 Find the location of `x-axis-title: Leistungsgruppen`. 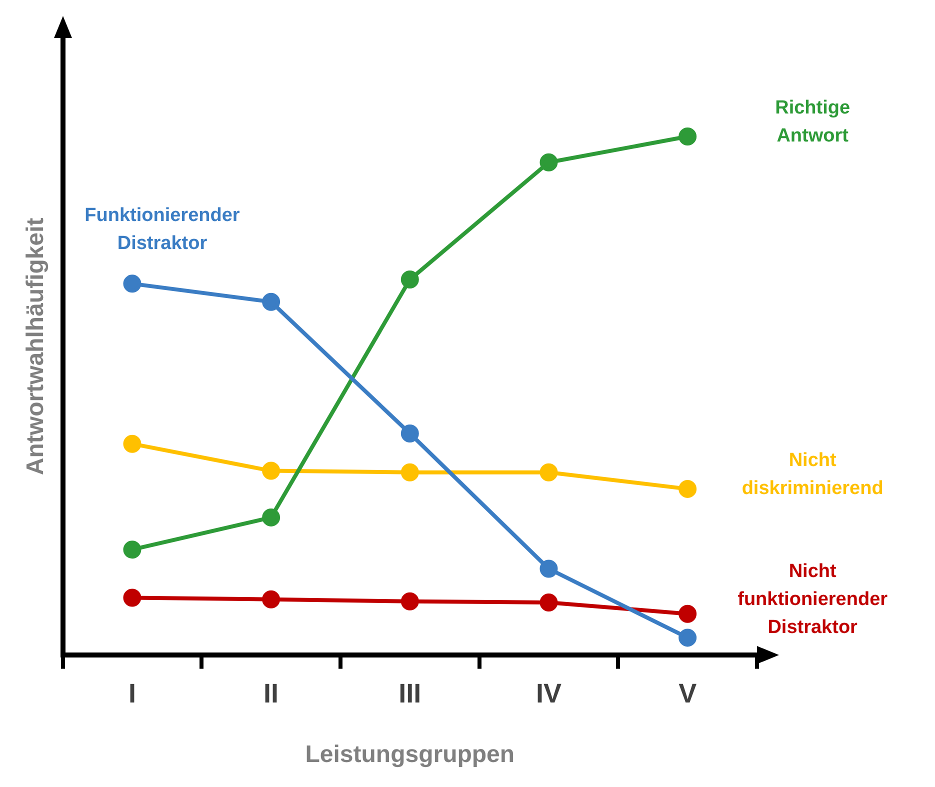

x-axis-title: Leistungsgruppen is located at coordinates (410, 754).